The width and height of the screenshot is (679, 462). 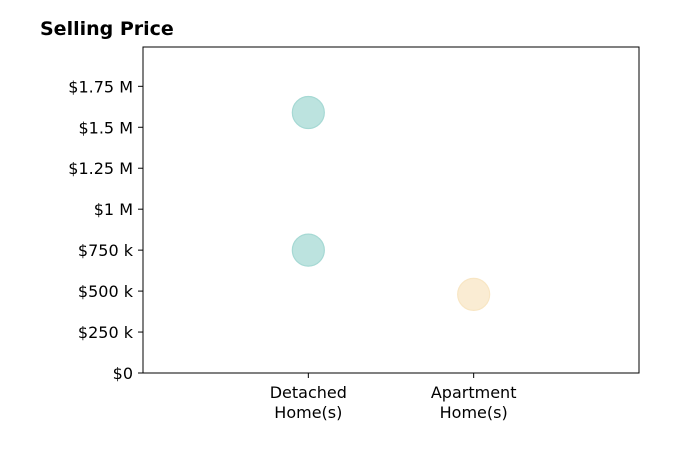 I want to click on y-tick-label: $1.25 M, so click(x=100, y=168).